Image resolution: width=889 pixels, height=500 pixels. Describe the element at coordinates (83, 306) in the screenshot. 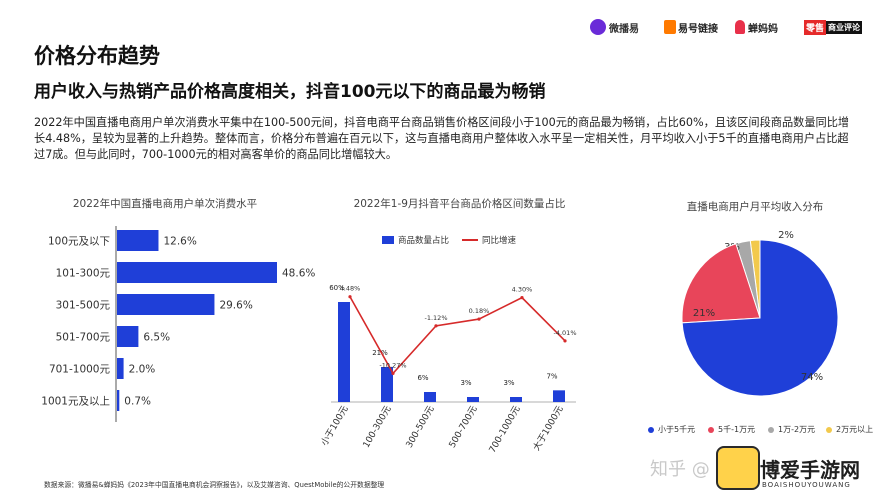

I see `chart1-category-label: 301-500元` at that location.